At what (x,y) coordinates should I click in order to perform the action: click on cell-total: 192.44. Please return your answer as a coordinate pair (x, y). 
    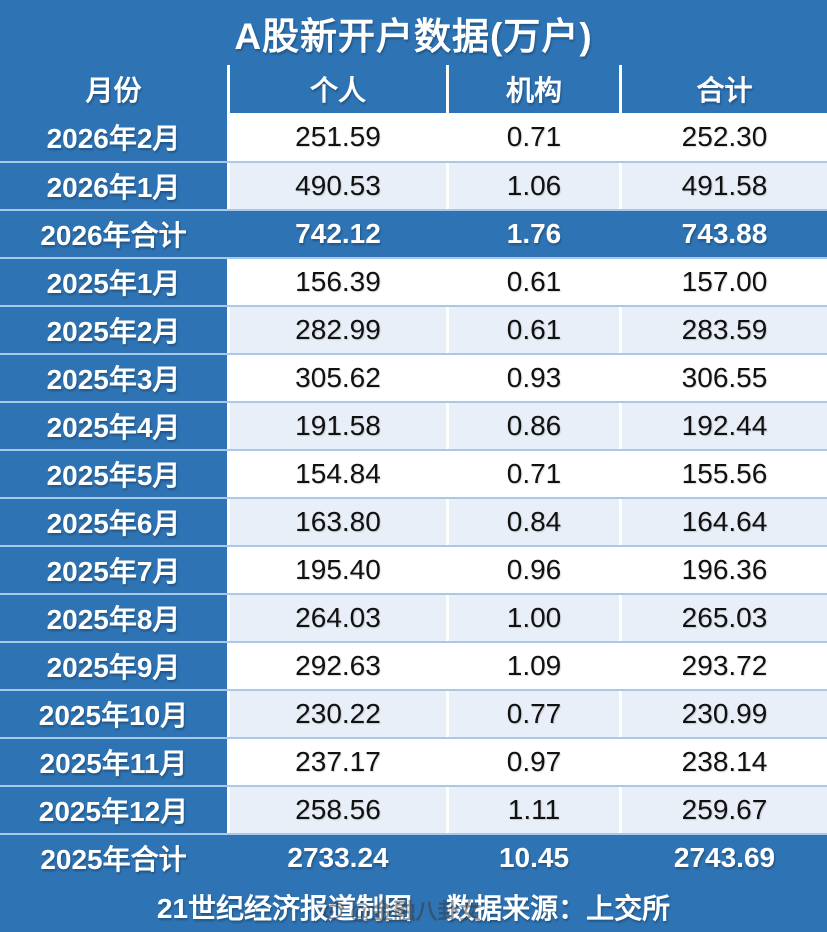
    Looking at the image, I should click on (723, 426).